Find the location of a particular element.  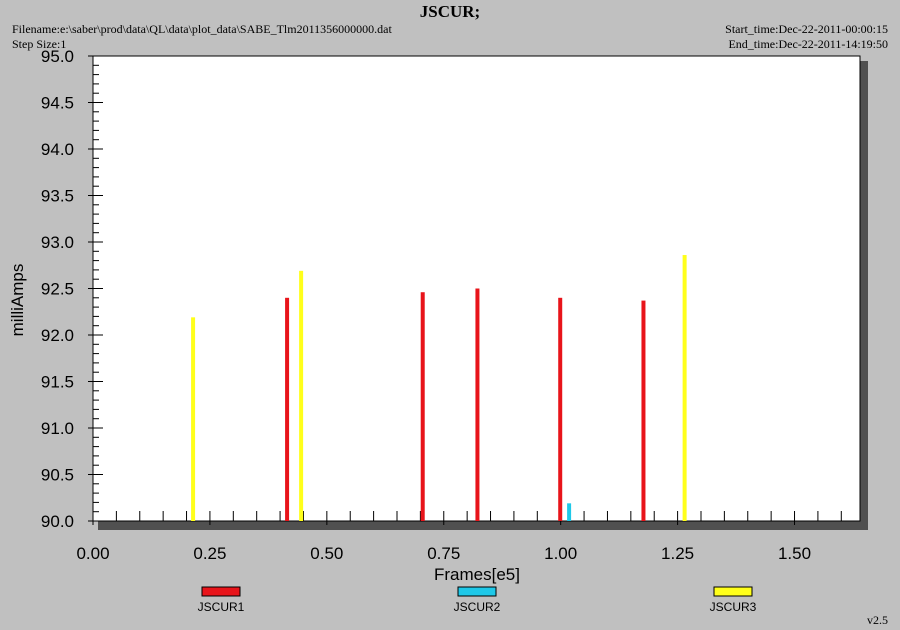

step-size-label: Step Size:1 is located at coordinates (39, 44).